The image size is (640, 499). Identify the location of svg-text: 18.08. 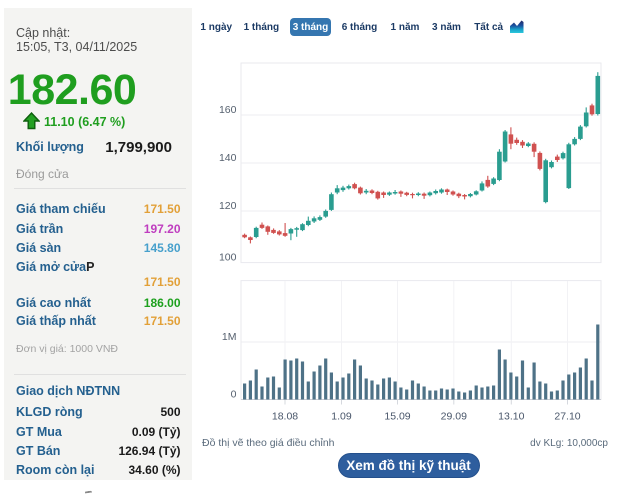
(285, 417).